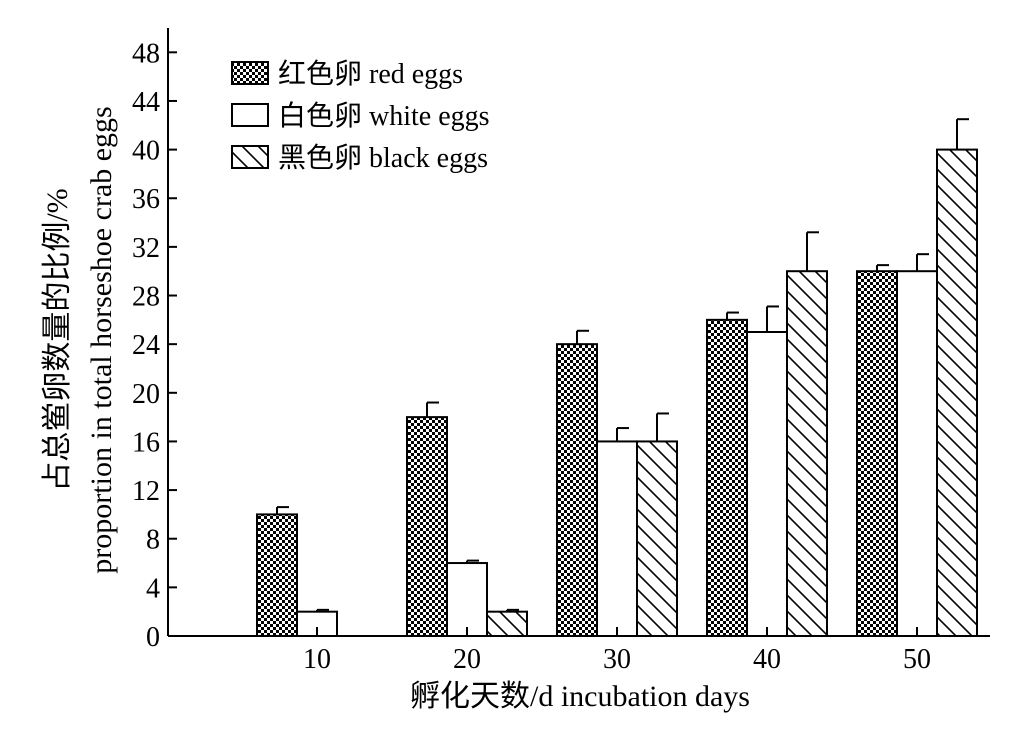 The width and height of the screenshot is (1015, 731). I want to click on y-tick-label: 28, so click(146, 297).